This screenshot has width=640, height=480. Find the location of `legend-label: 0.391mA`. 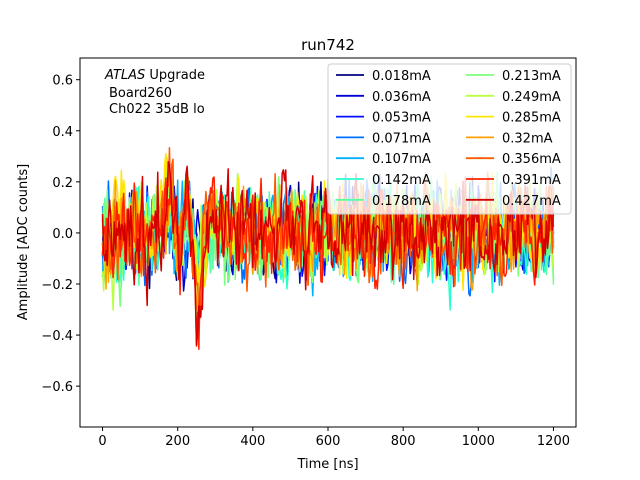

legend-label: 0.391mA is located at coordinates (531, 180).